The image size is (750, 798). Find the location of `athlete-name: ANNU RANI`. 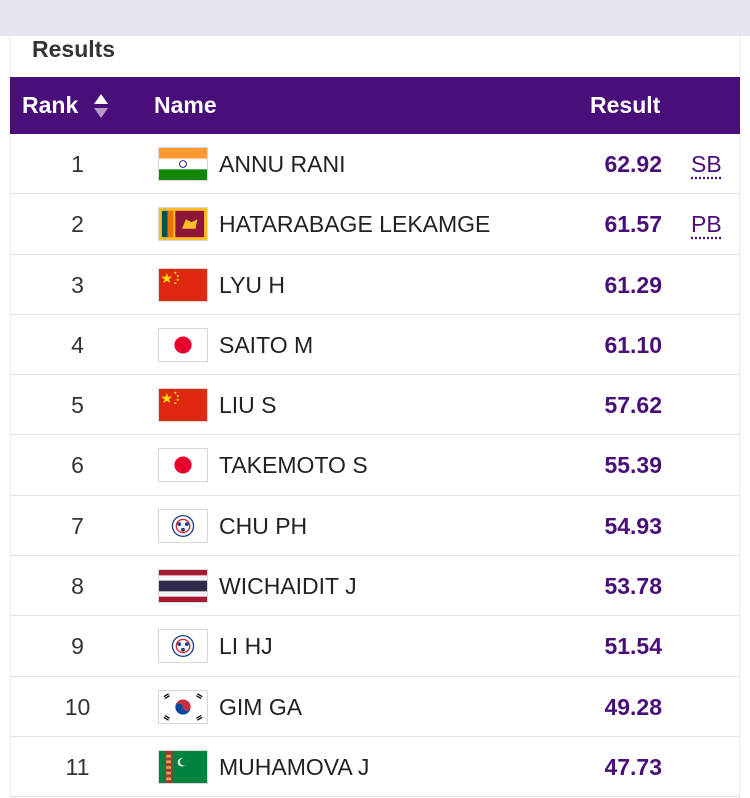

athlete-name: ANNU RANI is located at coordinates (282, 164).